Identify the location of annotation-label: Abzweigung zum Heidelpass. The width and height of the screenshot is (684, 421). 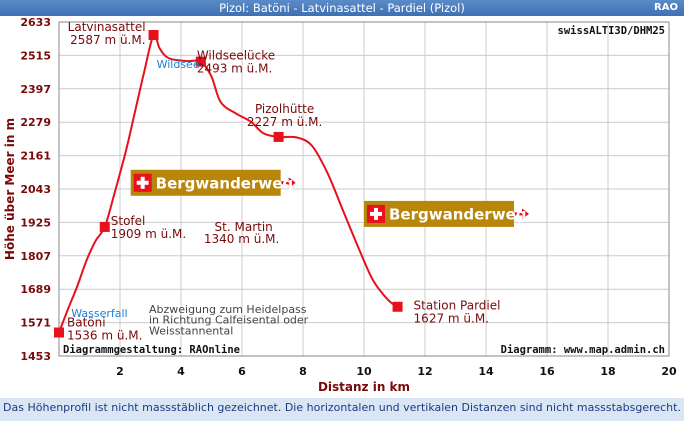
(228, 309).